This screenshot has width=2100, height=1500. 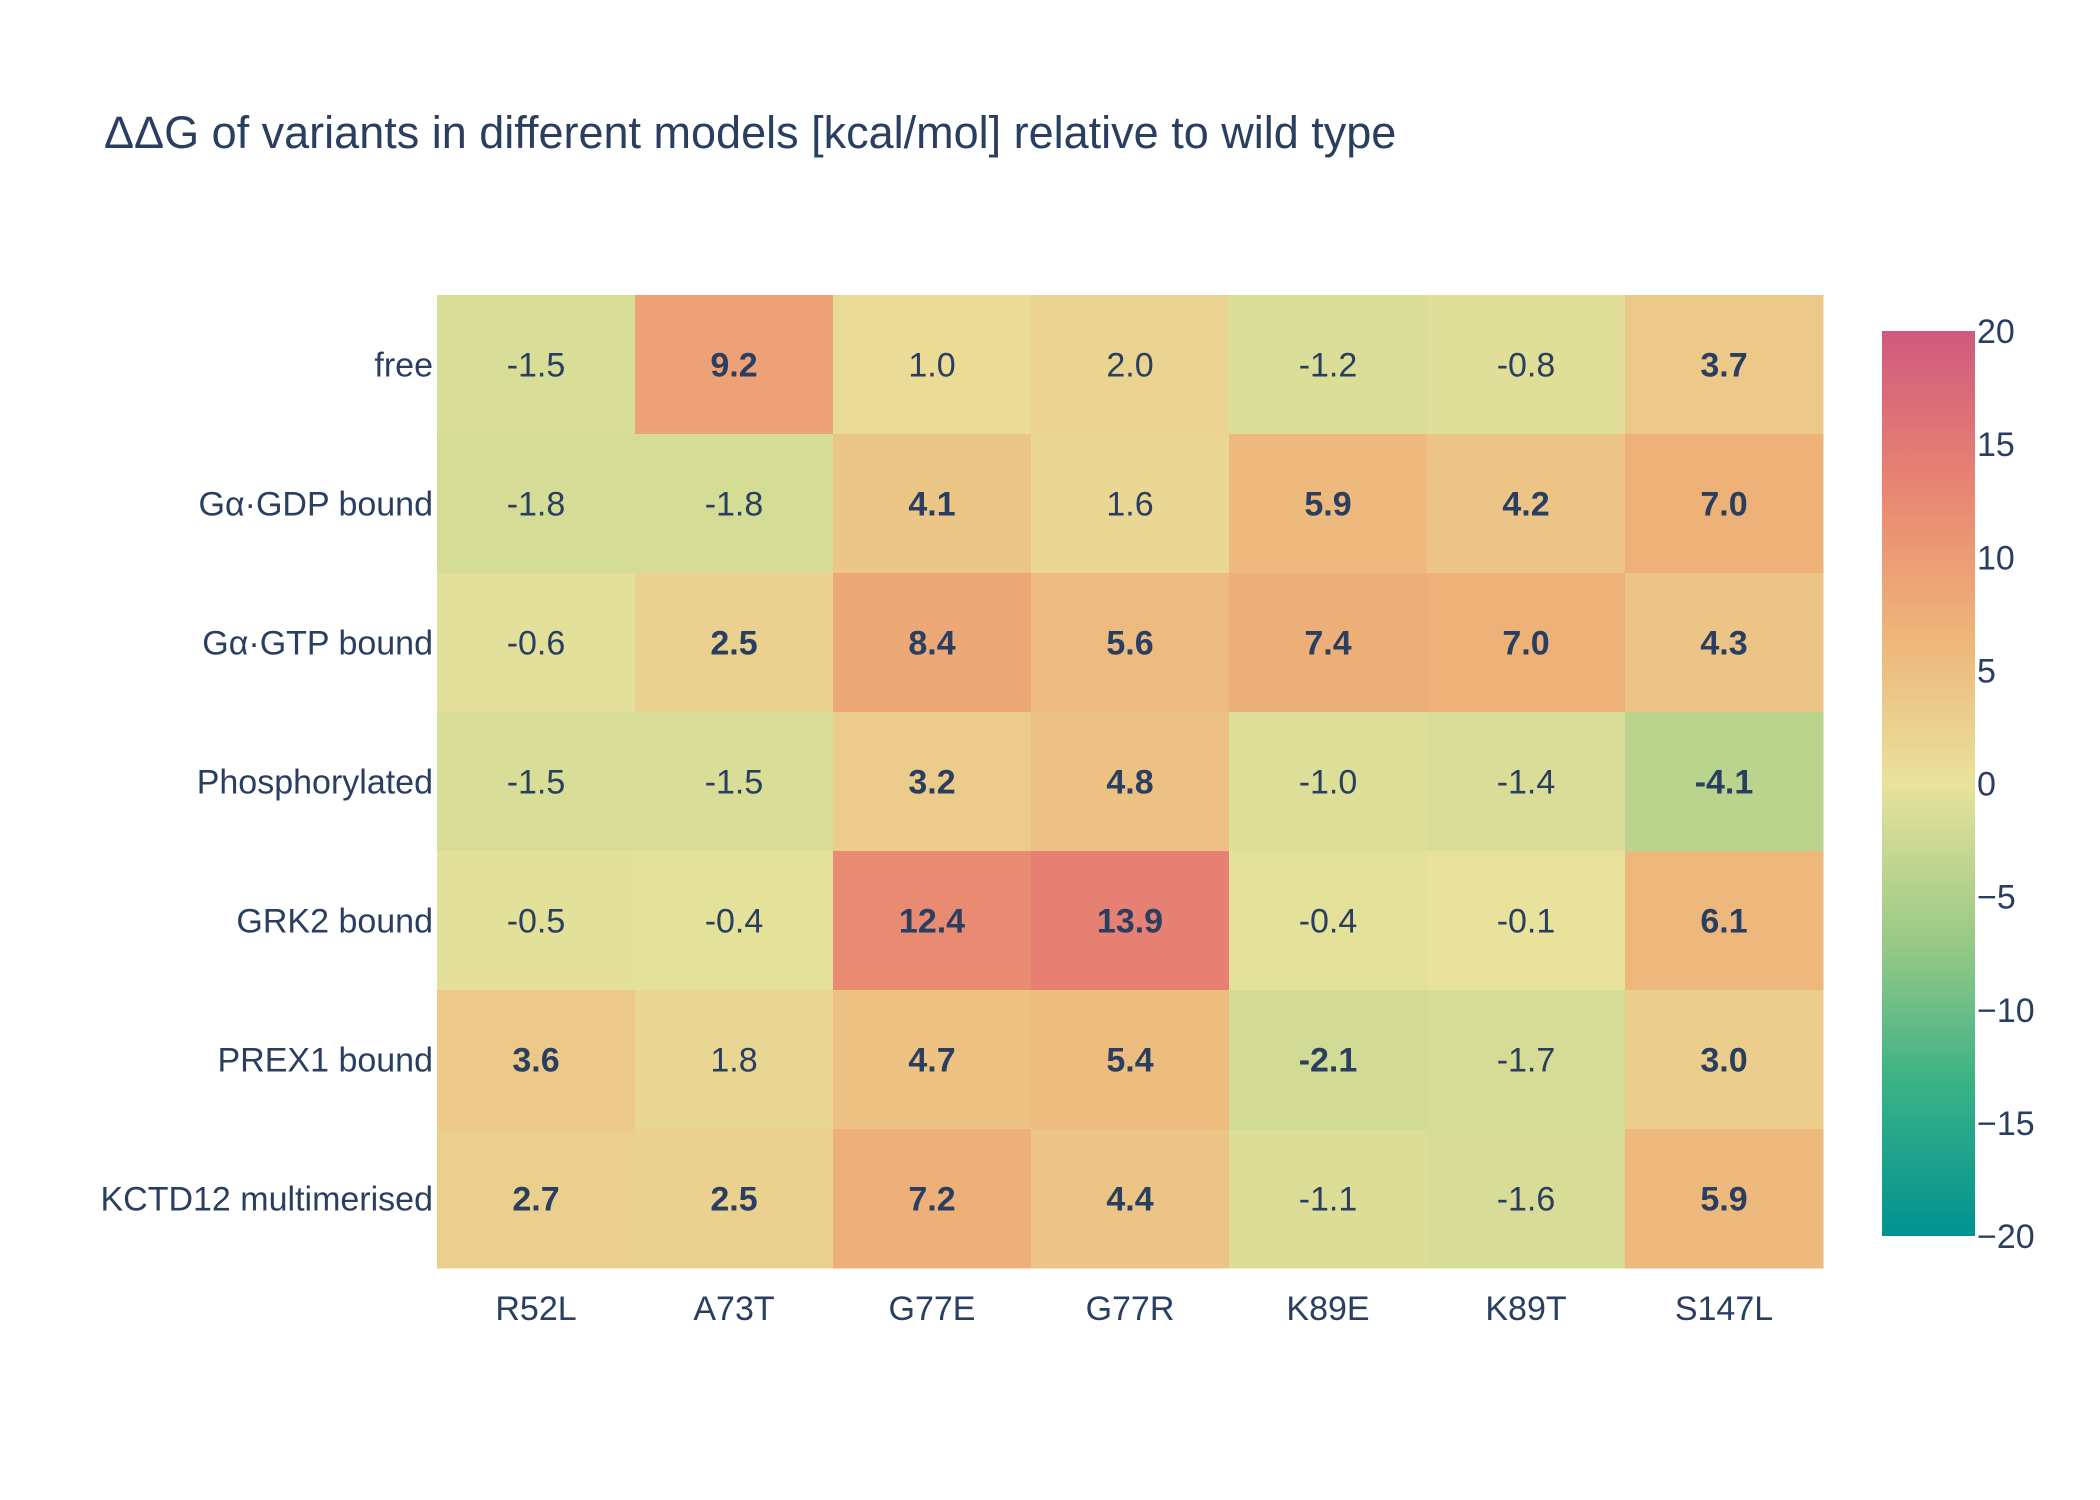 What do you see at coordinates (1986, 671) in the screenshot?
I see `colorbar-tick-label: 5` at bounding box center [1986, 671].